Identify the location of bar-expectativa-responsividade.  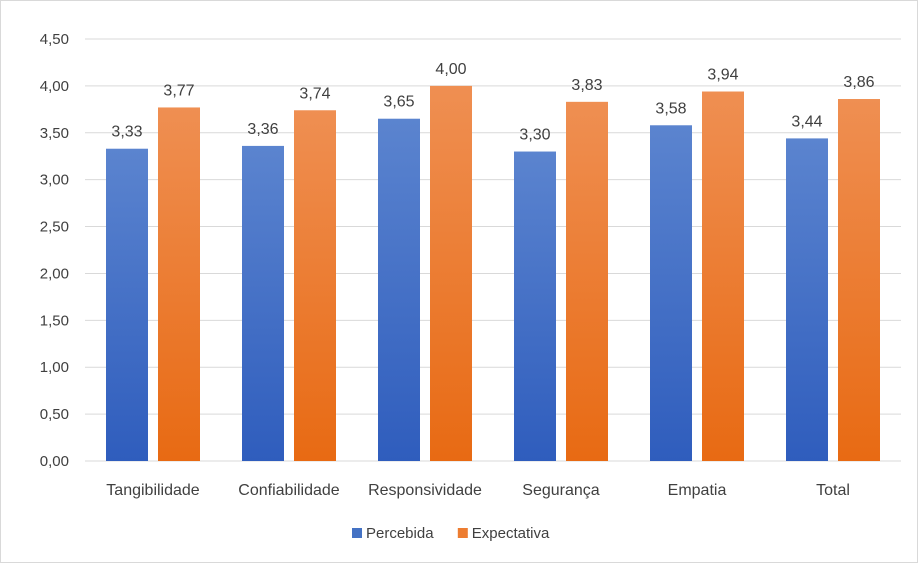
(451, 273).